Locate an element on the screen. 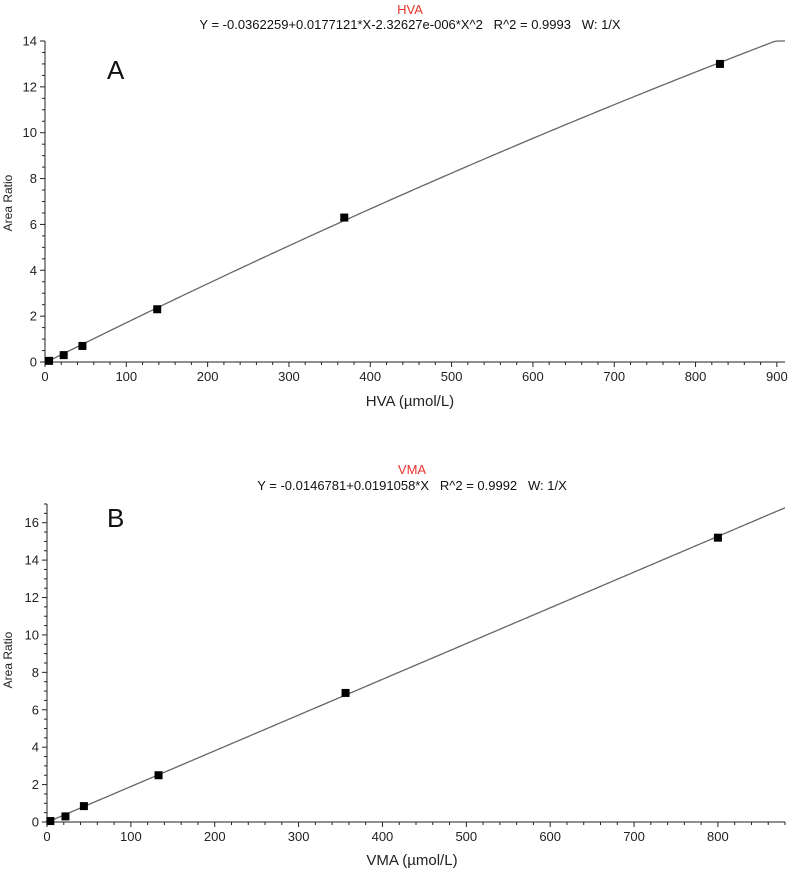 Image resolution: width=789 pixels, height=870 pixels. chart-b-x-tick-label: 400 is located at coordinates (383, 836).